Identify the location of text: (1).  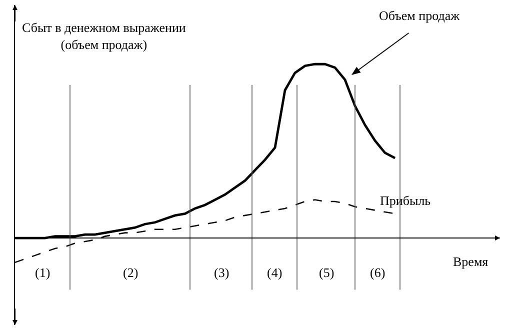
(42, 272).